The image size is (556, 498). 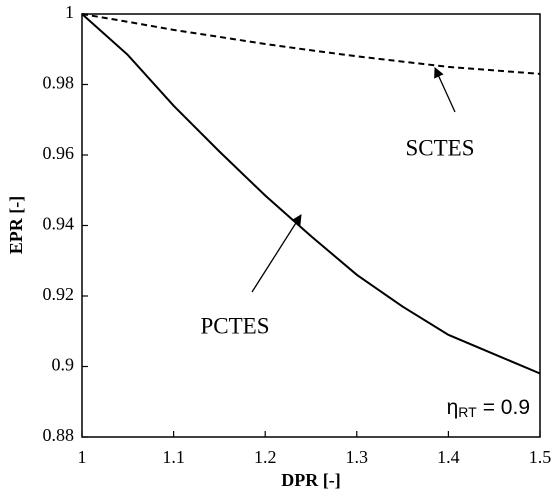 What do you see at coordinates (234, 325) in the screenshot?
I see `series-label: PCTES` at bounding box center [234, 325].